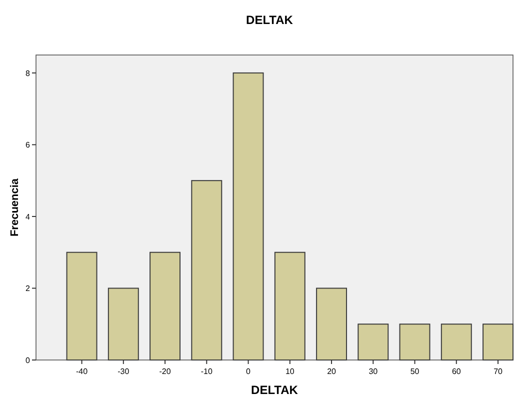 This screenshot has height=401, width=523. What do you see at coordinates (28, 145) in the screenshot?
I see `y-tick-label: 6` at bounding box center [28, 145].